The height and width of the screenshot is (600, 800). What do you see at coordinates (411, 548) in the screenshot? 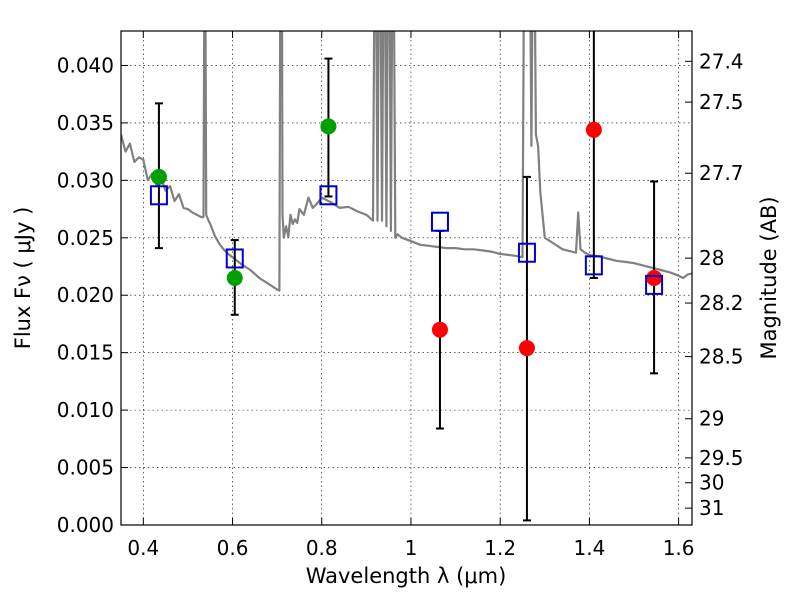
I see `x-tick-label: 1` at bounding box center [411, 548].